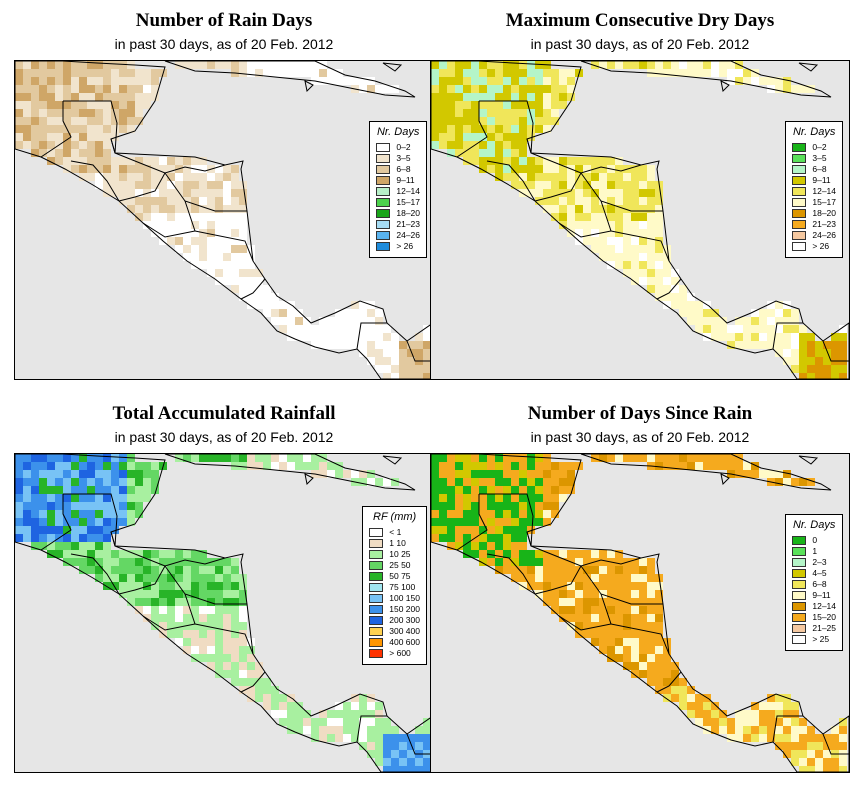 The height and width of the screenshot is (793, 851). What do you see at coordinates (398, 213) in the screenshot?
I see `legend-entry: 18–20` at bounding box center [398, 213].